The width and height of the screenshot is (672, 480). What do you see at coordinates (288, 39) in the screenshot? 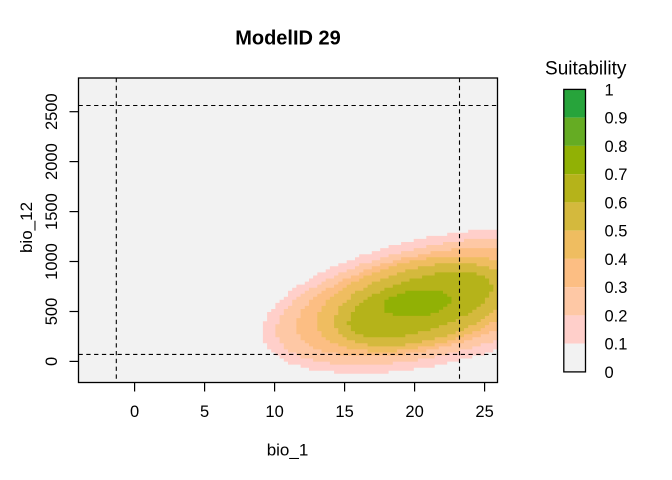
I see `svg-text: ModelID 29` at bounding box center [288, 39].